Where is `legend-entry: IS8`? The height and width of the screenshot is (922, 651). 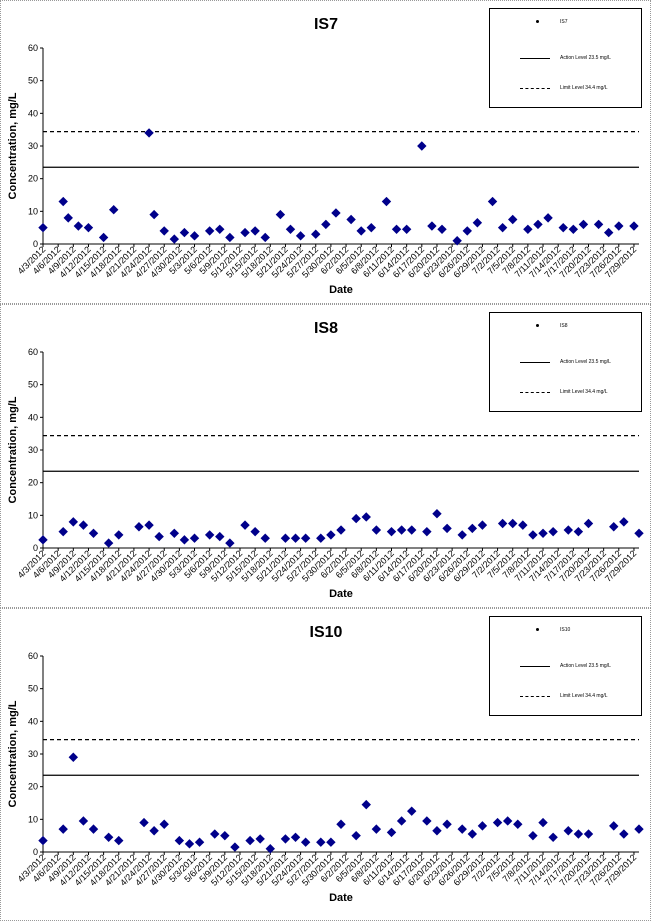 legend-entry: IS8 is located at coordinates (565, 327).